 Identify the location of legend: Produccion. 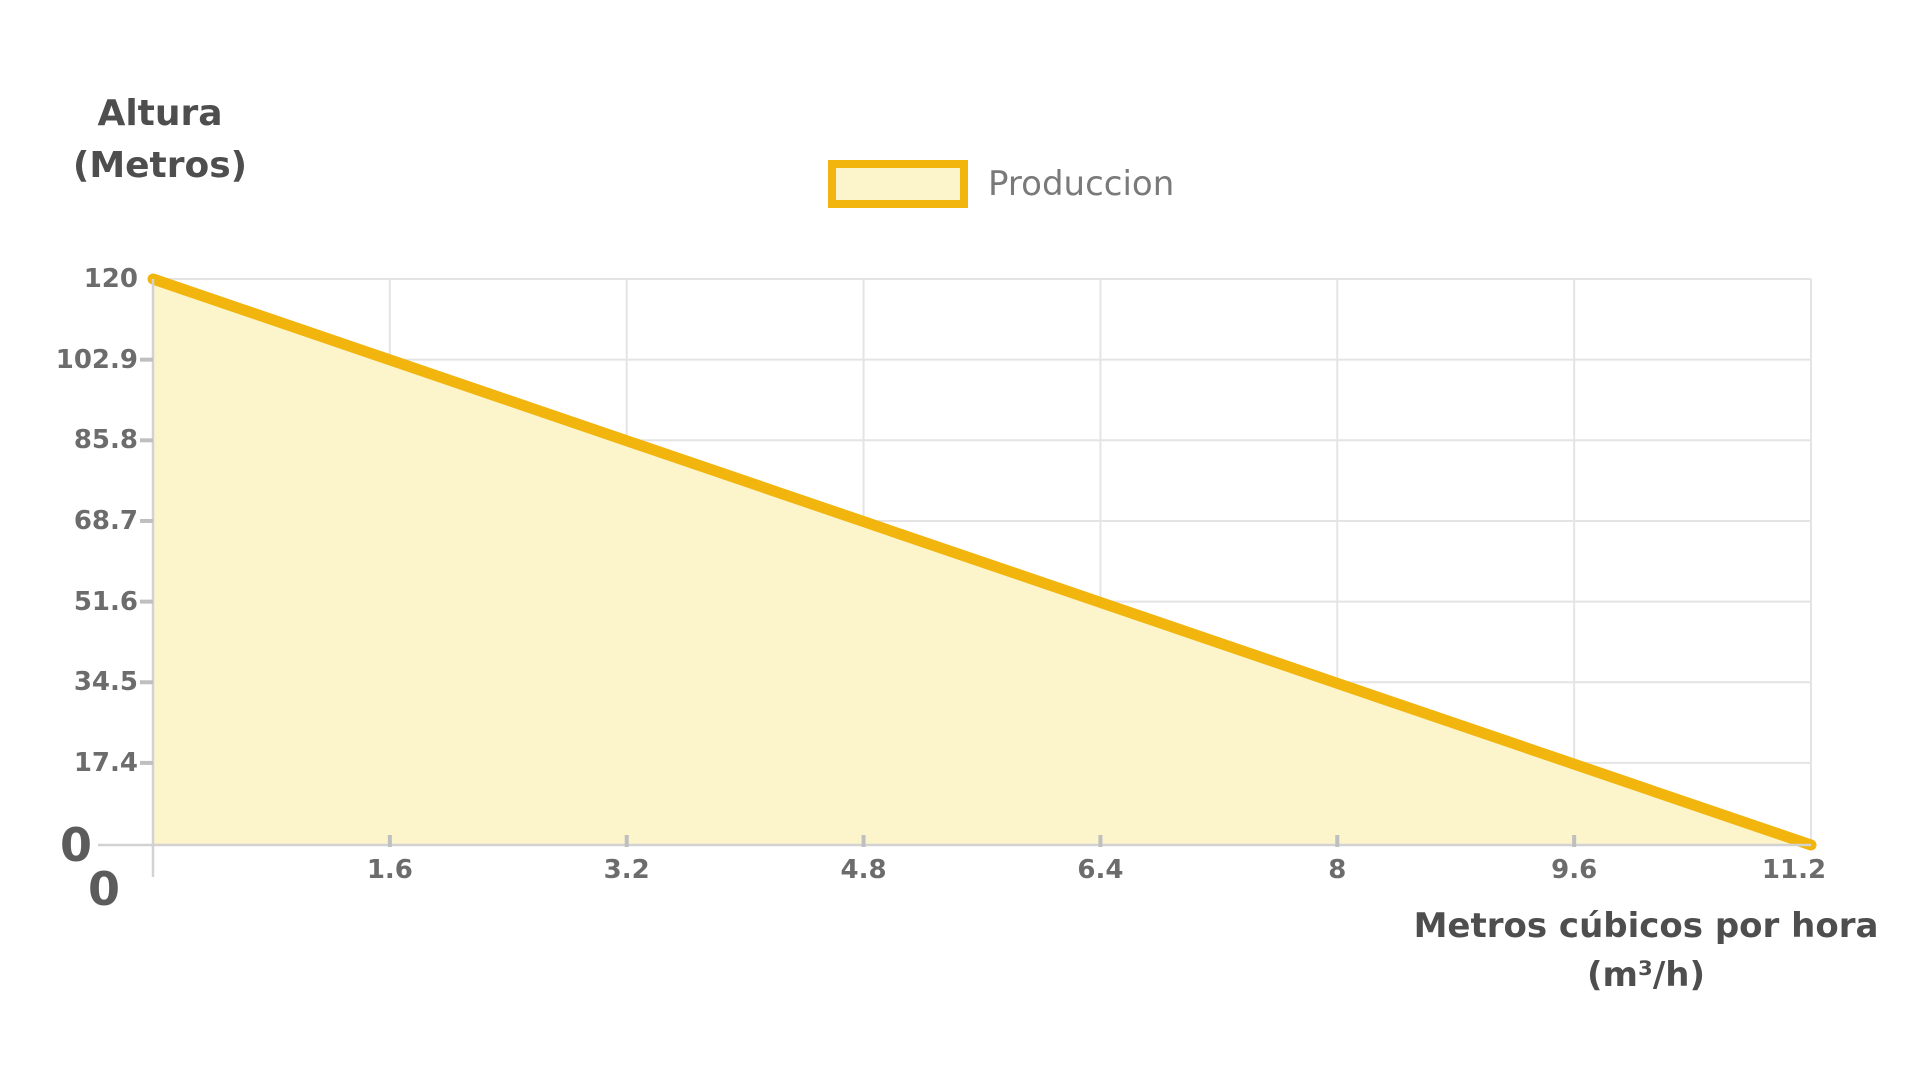
(1001, 184).